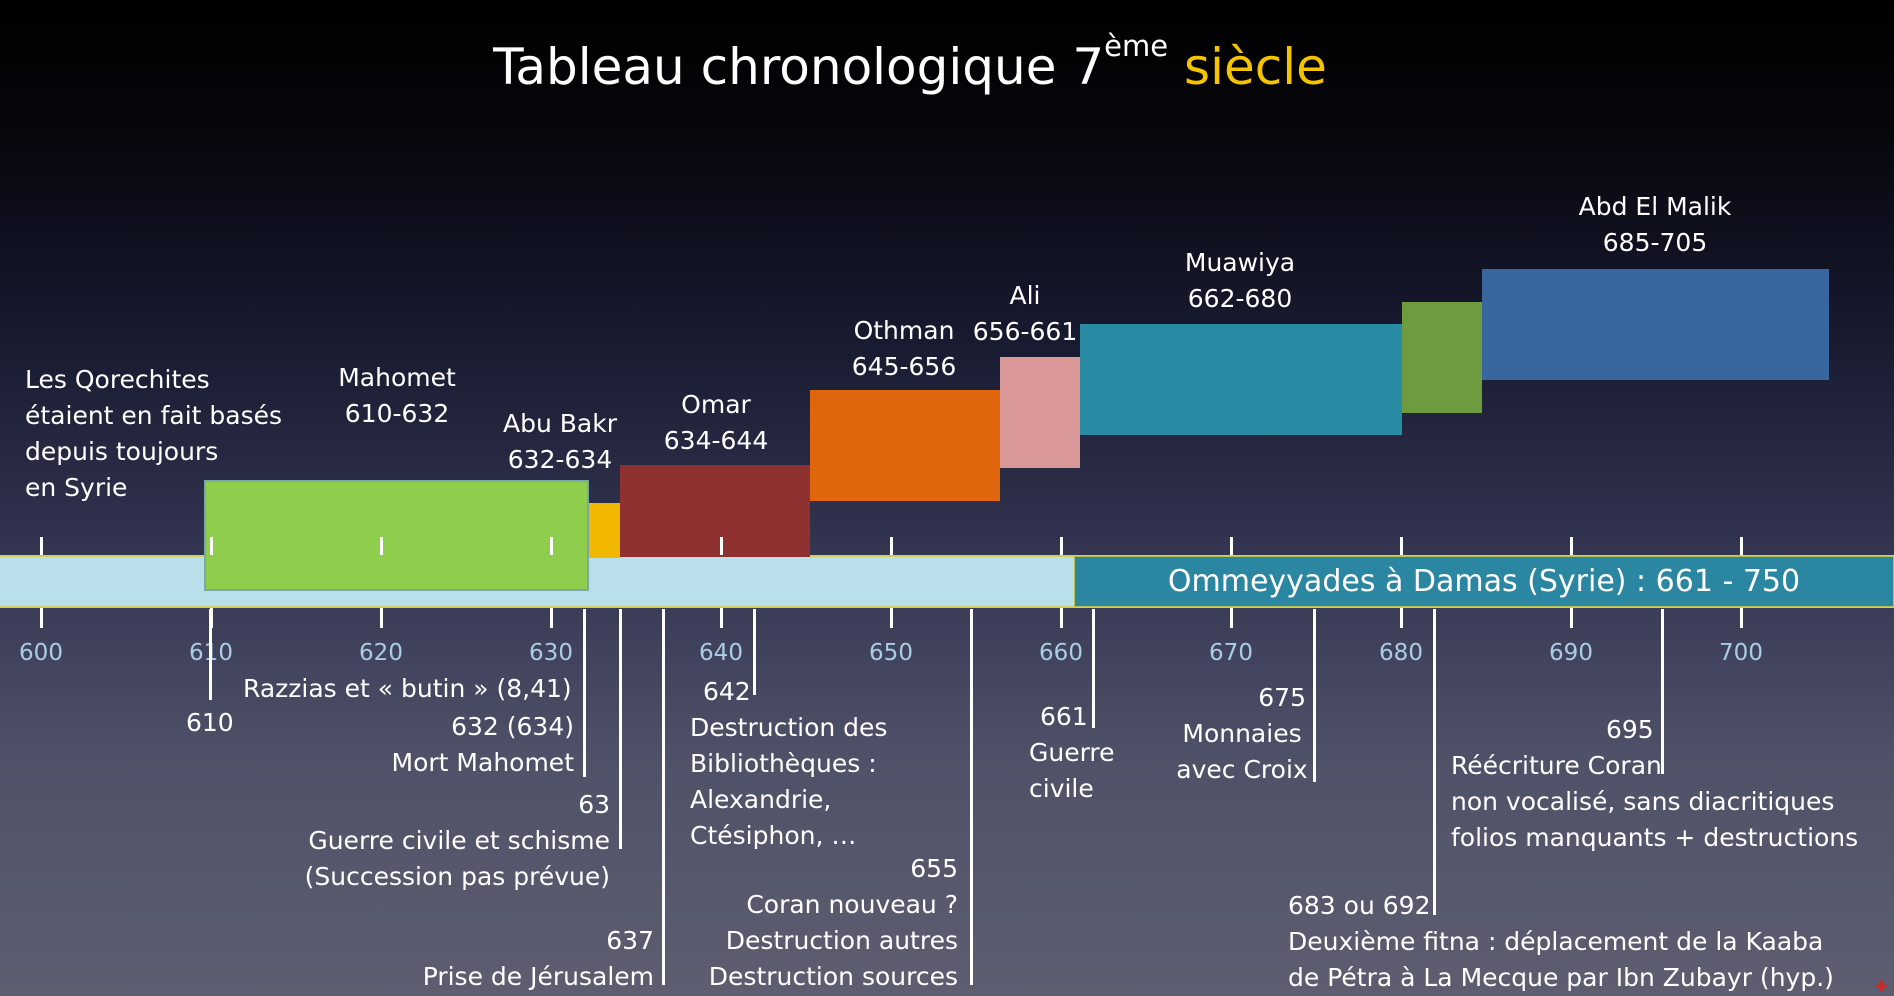 The width and height of the screenshot is (1894, 996). Describe the element at coordinates (904, 366) in the screenshot. I see `reign-years: 645-656` at that location.